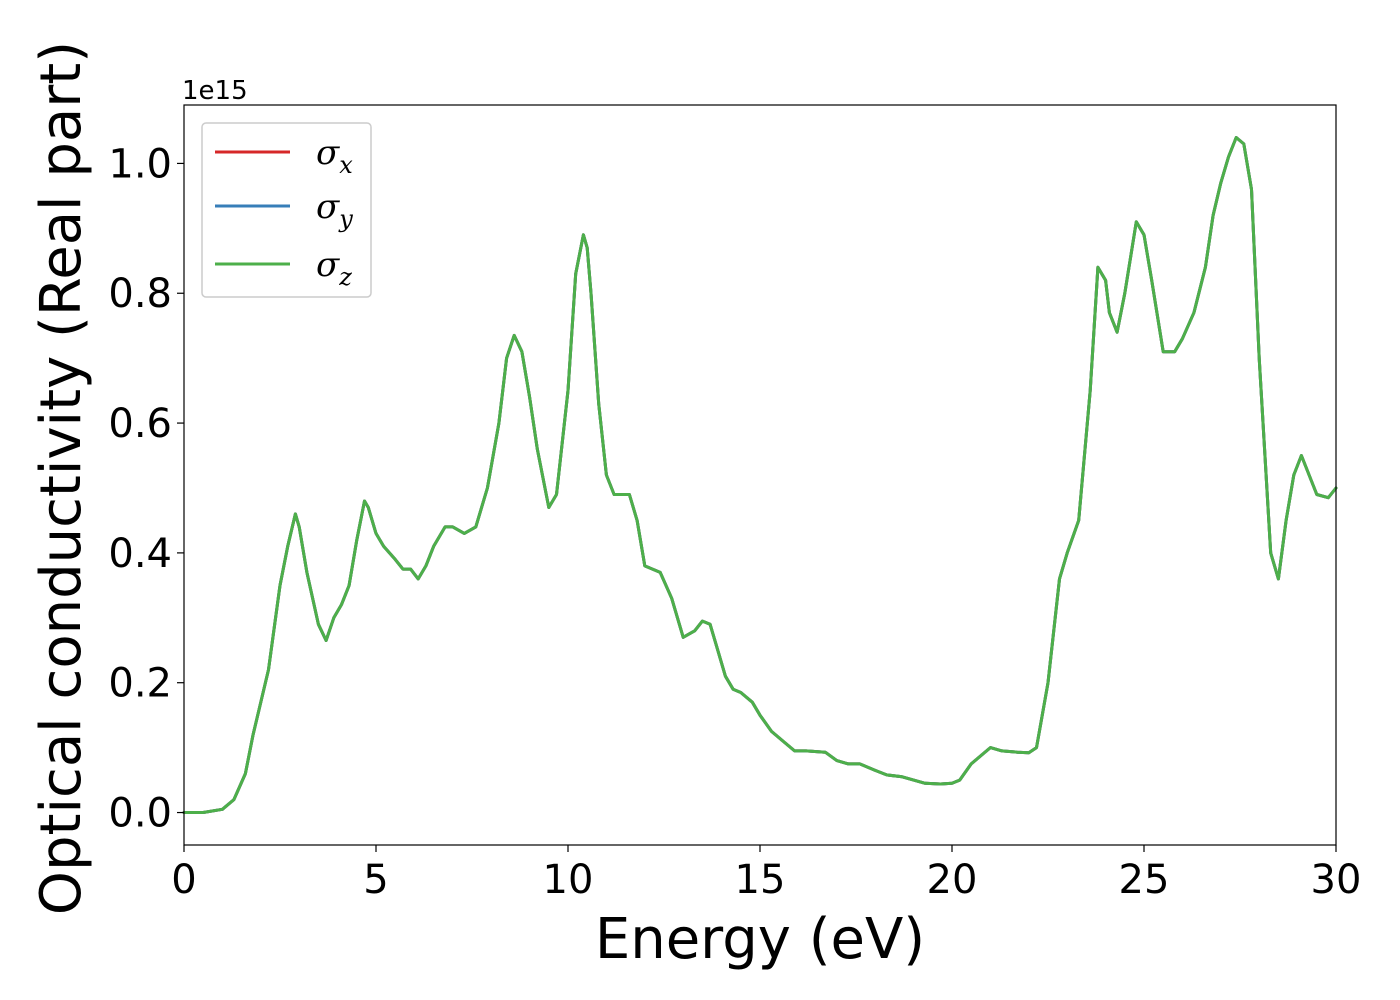 This screenshot has width=1400, height=1000. Describe the element at coordinates (760, 939) in the screenshot. I see `x-axis-label: Energy (eV)` at that location.